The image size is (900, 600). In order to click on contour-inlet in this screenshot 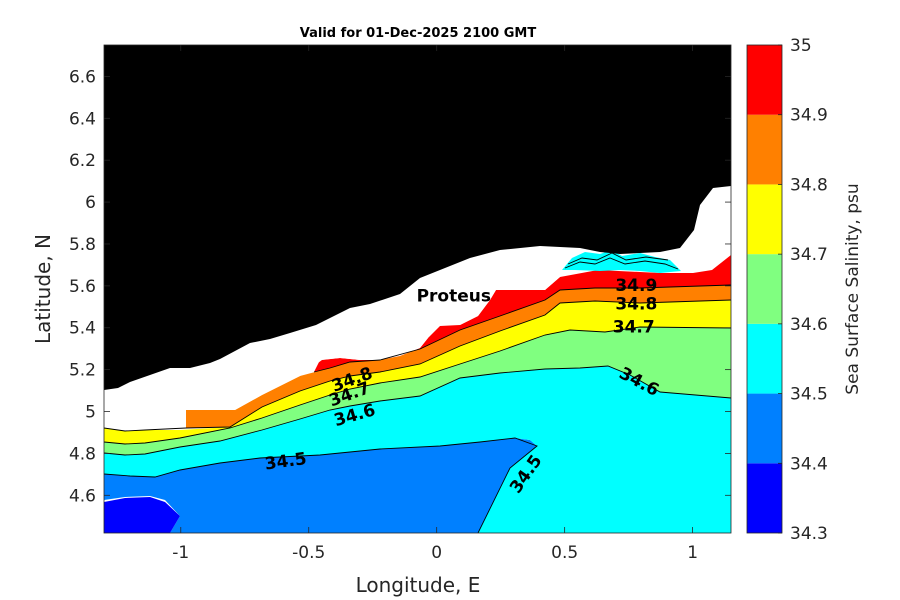, I will do `click(621, 263)`.